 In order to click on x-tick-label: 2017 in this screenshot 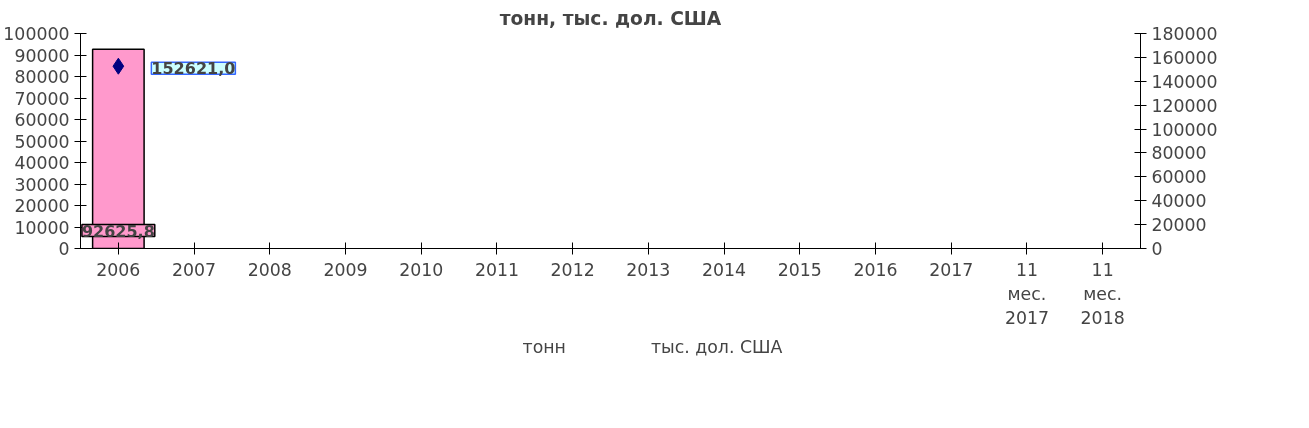, I will do `click(951, 269)`.